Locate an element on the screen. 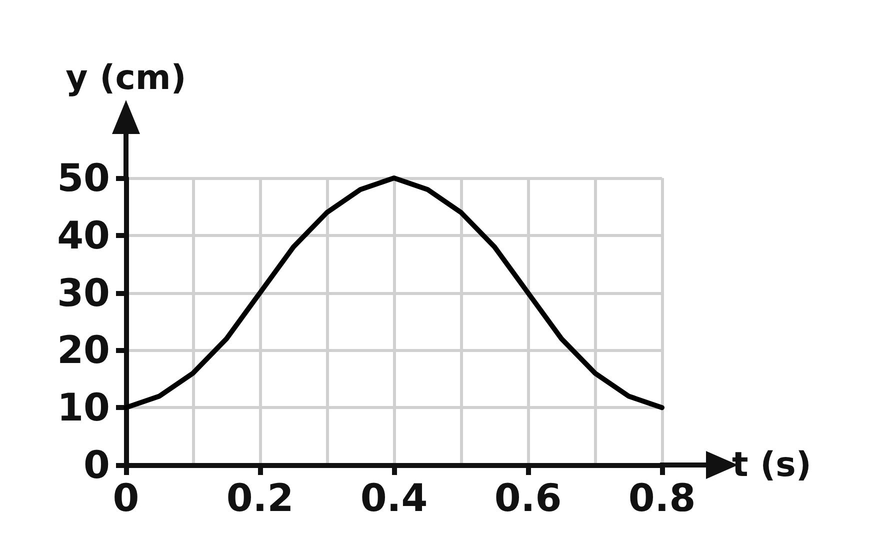 Image resolution: width=894 pixels, height=541 pixels. x-tick-label: 0.4 is located at coordinates (394, 498).